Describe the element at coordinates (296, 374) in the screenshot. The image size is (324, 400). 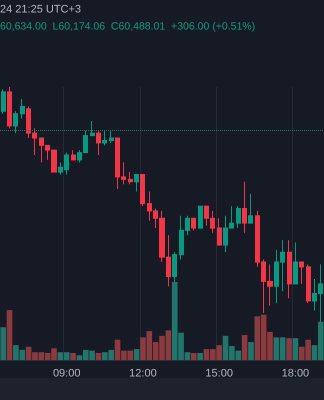
I see `x-tick-label: 18:00` at that location.